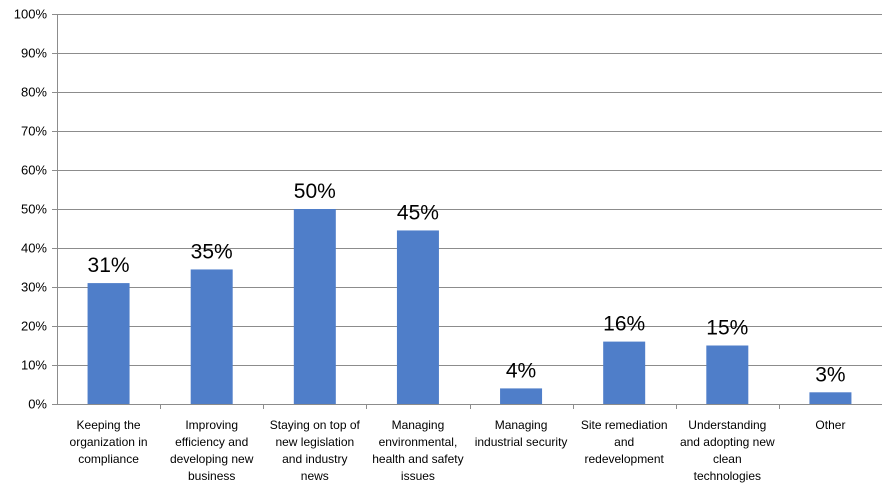 This screenshot has height=485, width=882. I want to click on y-tick-label: 50%, so click(34, 209).